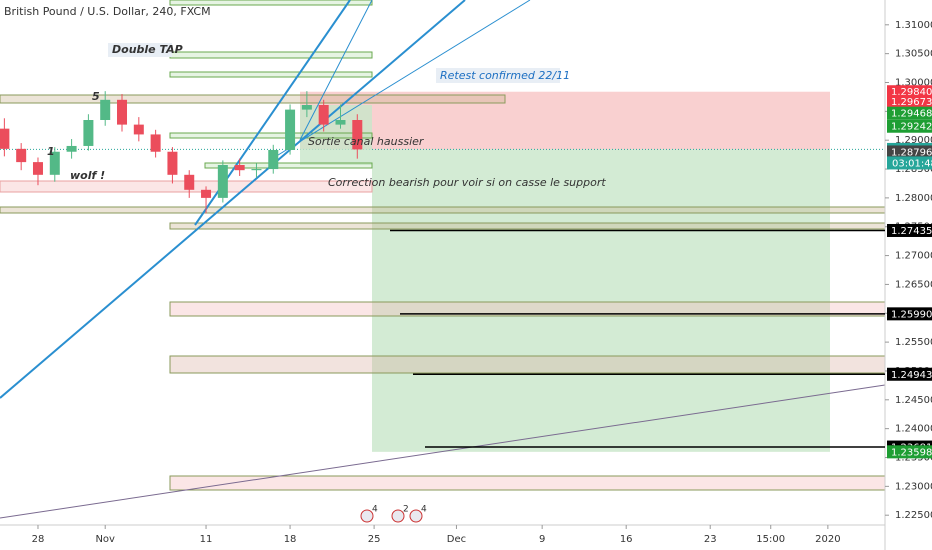  What do you see at coordinates (87, 175) in the screenshot?
I see `annotation: wolf !` at bounding box center [87, 175].